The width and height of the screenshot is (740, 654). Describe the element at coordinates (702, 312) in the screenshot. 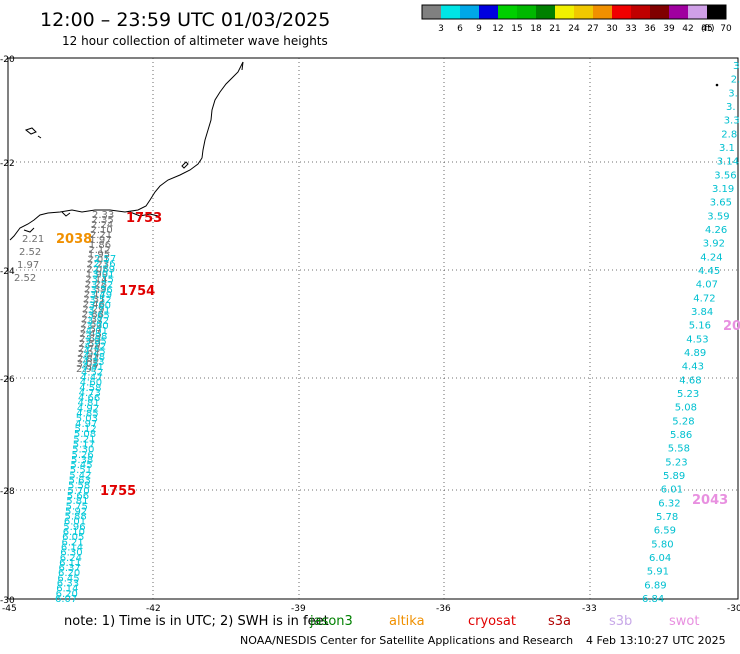

I see `swh-value: 3.84` at that location.